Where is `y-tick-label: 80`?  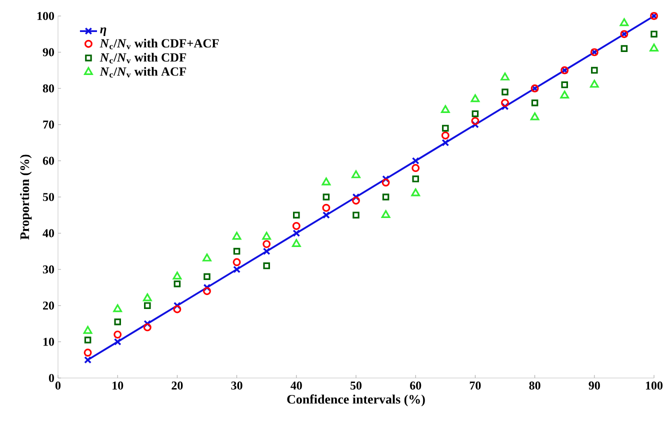 y-tick-label: 80 is located at coordinates (48, 88).